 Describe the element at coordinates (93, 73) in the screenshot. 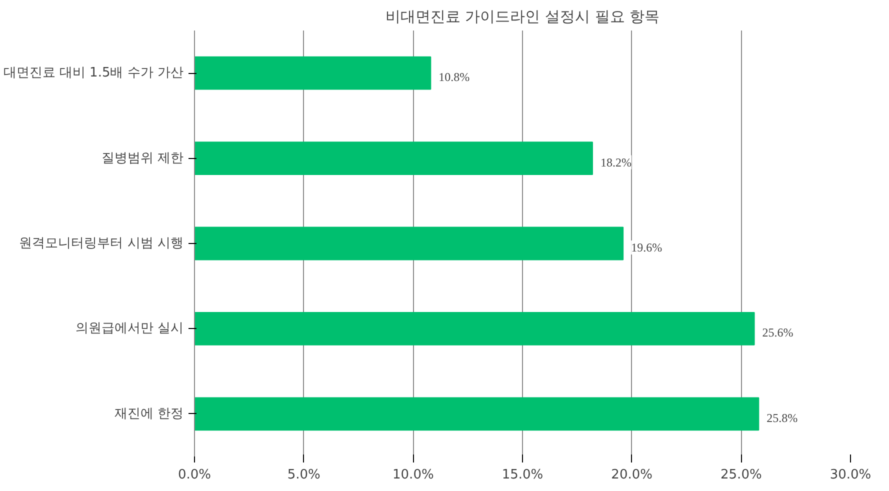

I see `y-tick-label: 대면진료 대비 1.5배 수가 가산` at that location.